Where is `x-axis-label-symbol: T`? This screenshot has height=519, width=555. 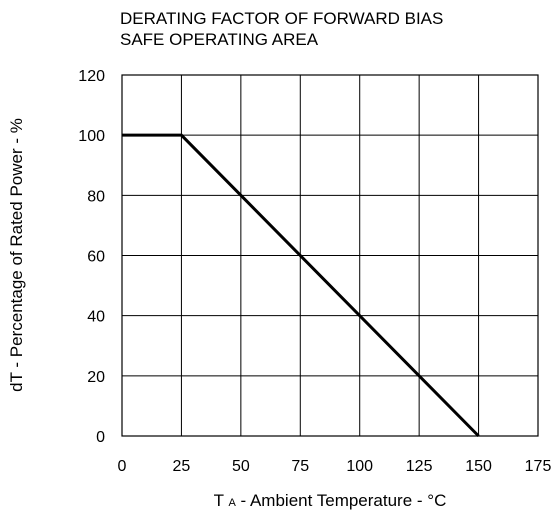
x-axis-label-symbol: T is located at coordinates (219, 500).